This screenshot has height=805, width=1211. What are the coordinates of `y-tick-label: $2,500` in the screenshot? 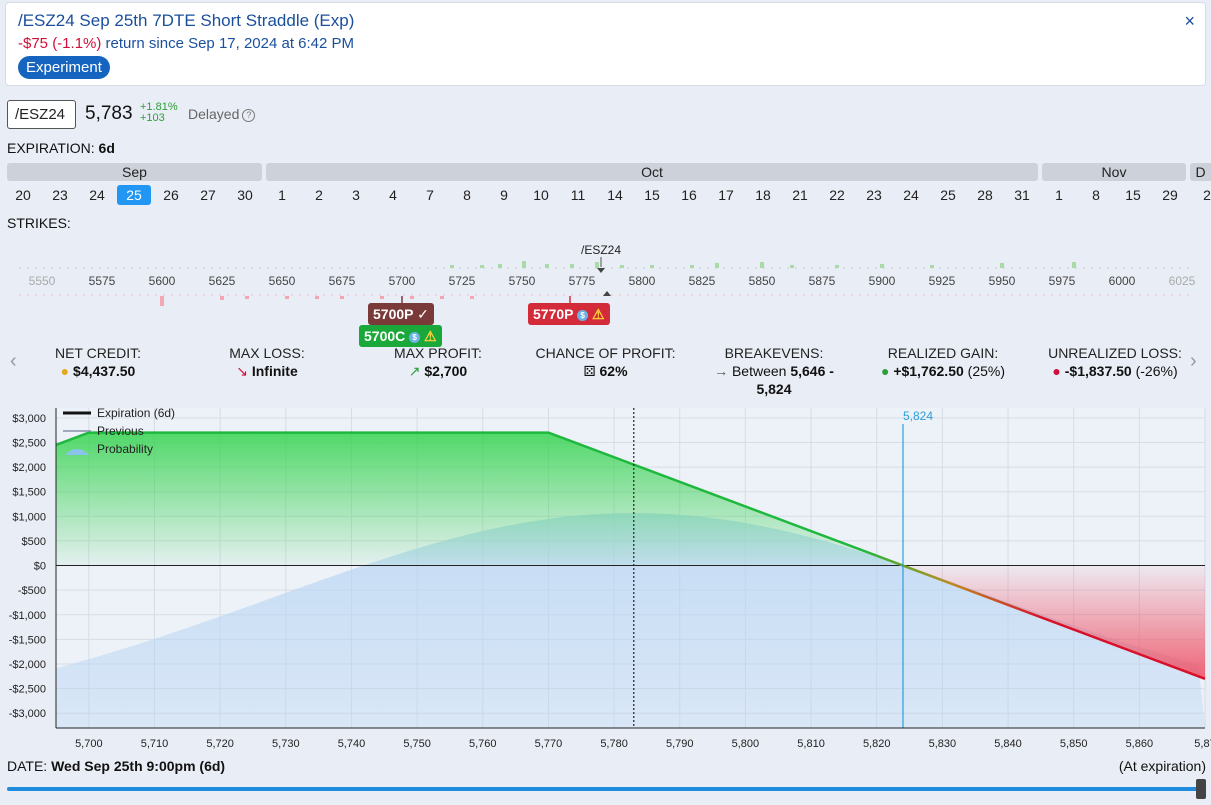 It's located at (29, 443).